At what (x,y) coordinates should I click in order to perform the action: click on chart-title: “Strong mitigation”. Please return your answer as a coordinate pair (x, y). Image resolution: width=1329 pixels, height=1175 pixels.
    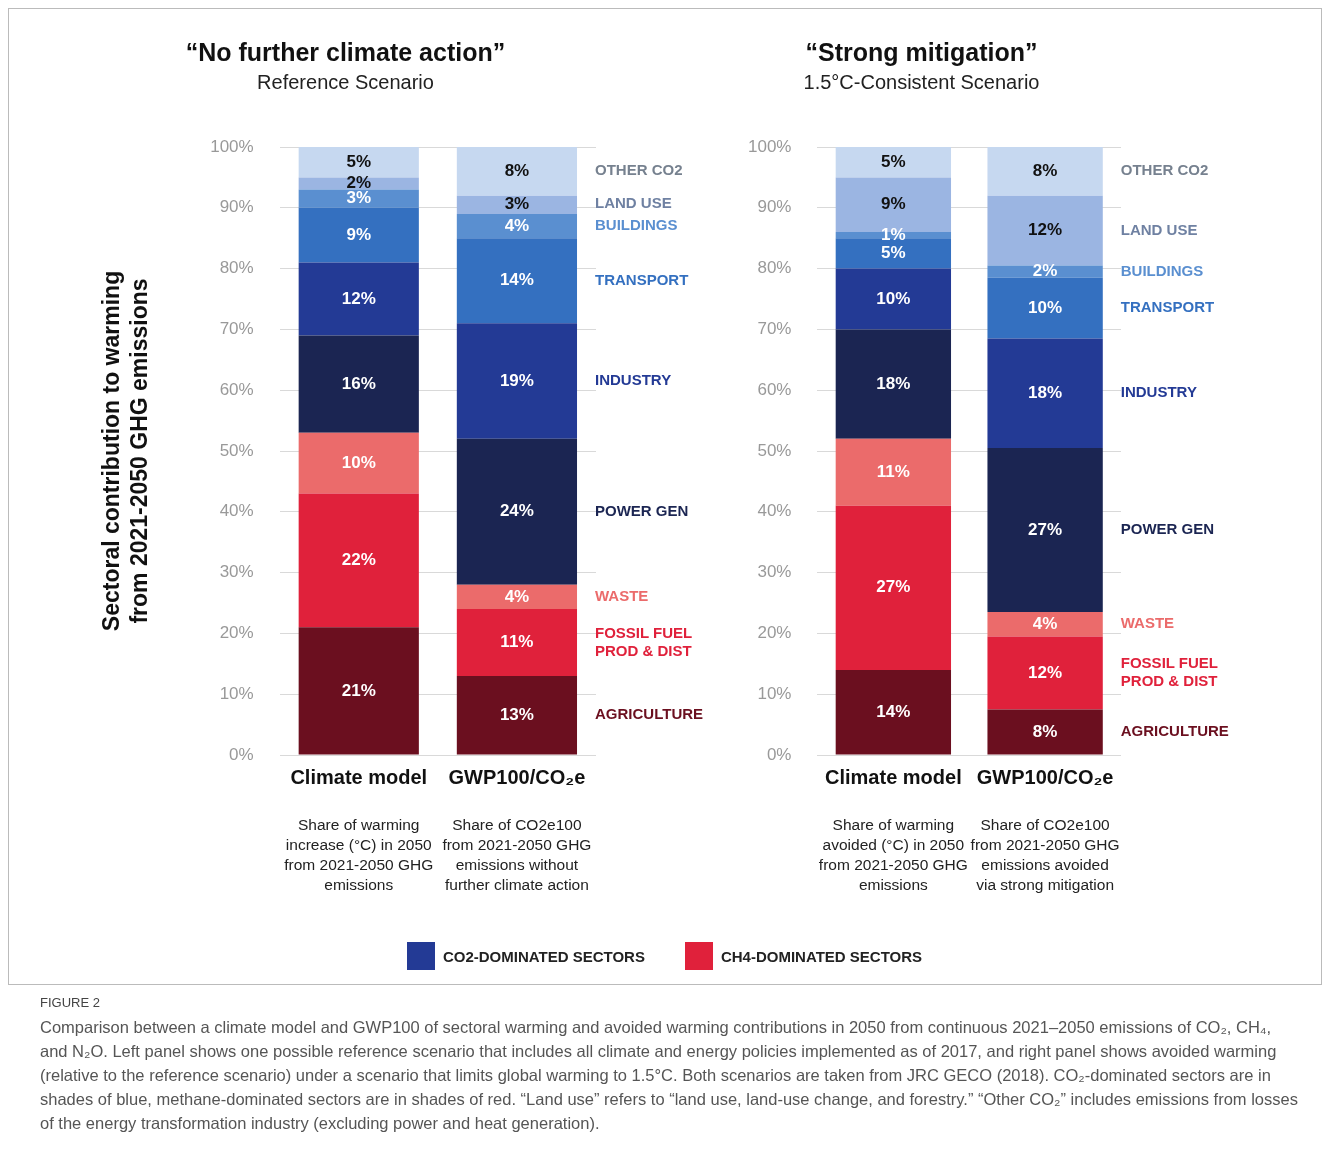
    Looking at the image, I should click on (921, 51).